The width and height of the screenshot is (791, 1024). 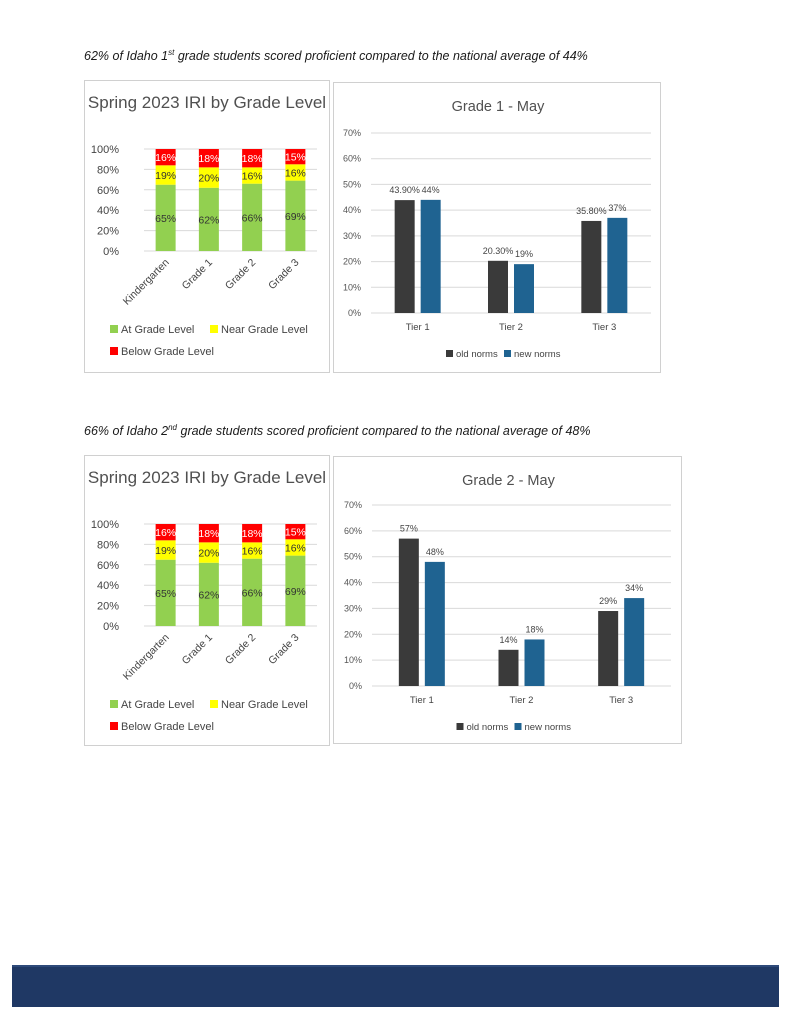 I want to click on footer-bar, so click(x=395, y=986).